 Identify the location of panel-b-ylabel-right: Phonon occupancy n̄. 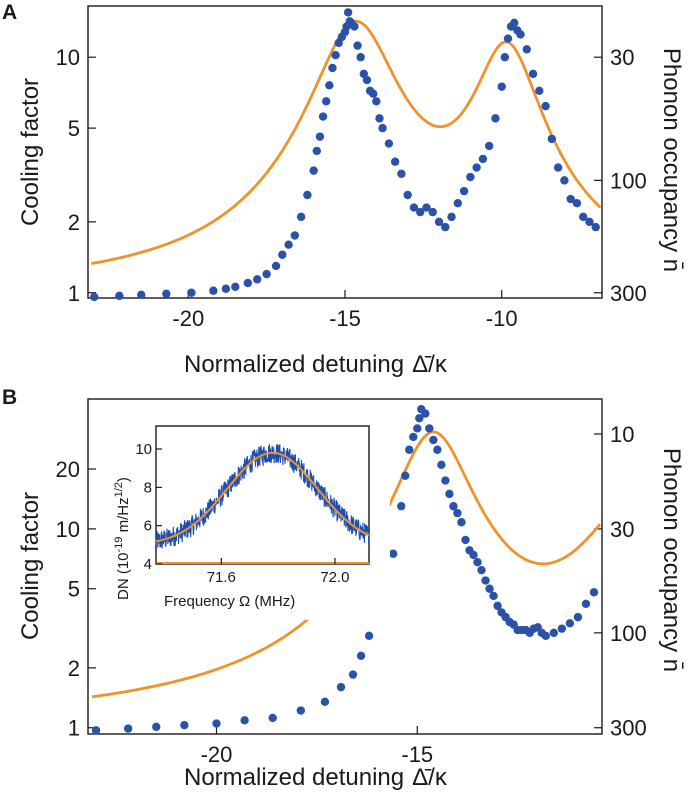
(671, 560).